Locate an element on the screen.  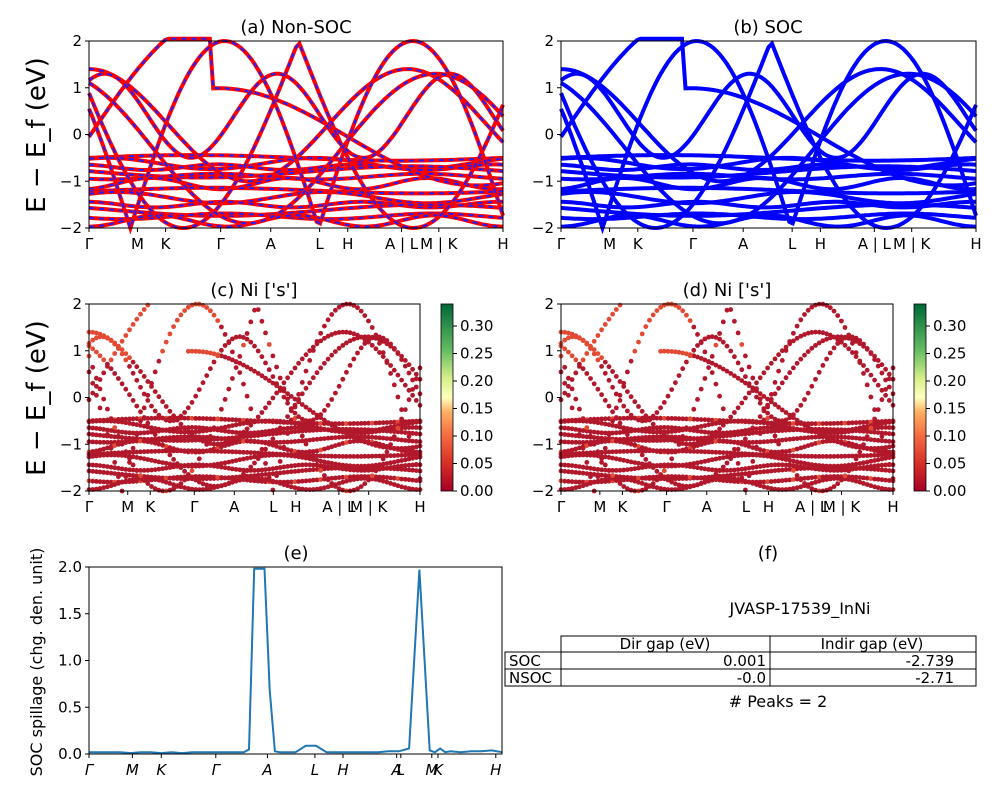
x-tick-label: L is located at coordinates (746, 507).